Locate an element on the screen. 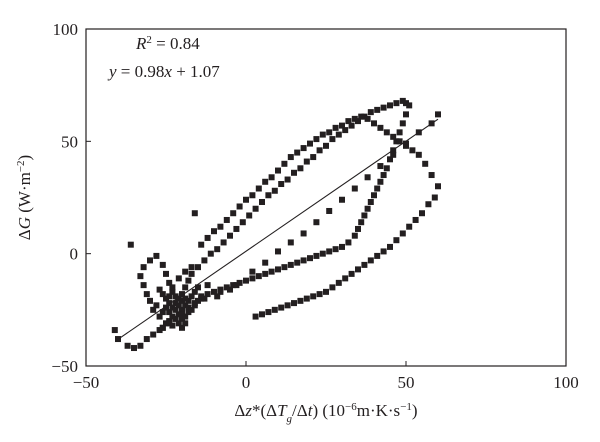  y-tick-label: 50 is located at coordinates (69, 141).